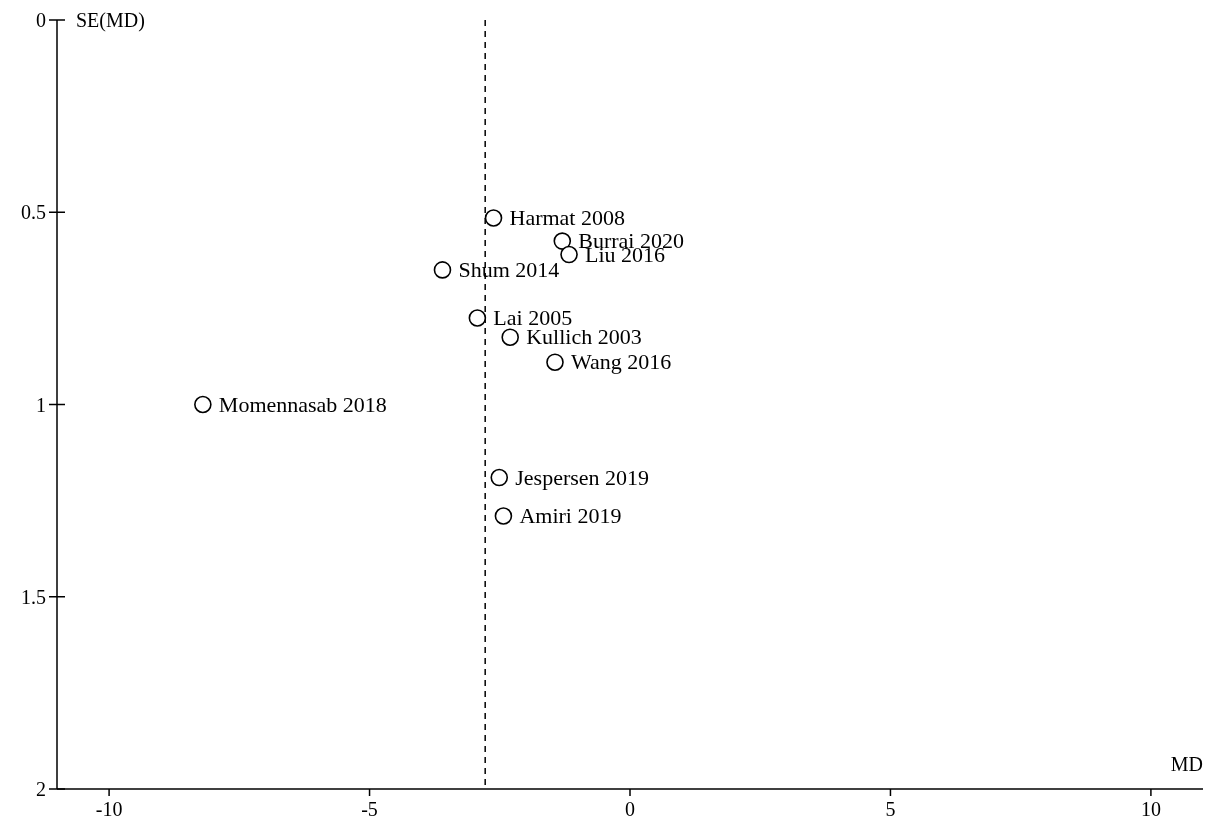 This screenshot has height=821, width=1208. Describe the element at coordinates (33, 212) in the screenshot. I see `y-tick-label: 0.5` at that location.